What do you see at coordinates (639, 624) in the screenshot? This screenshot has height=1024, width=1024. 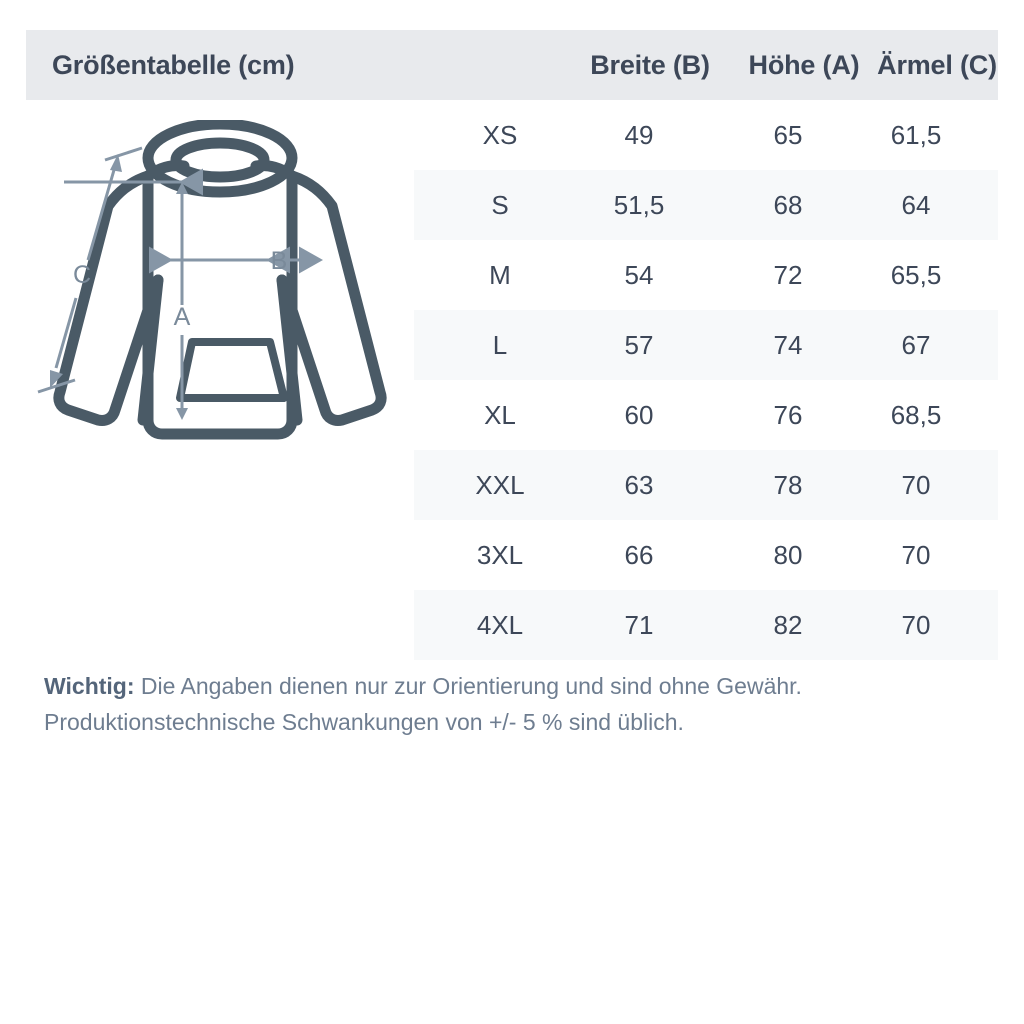 I see `cell-breite: 71` at bounding box center [639, 624].